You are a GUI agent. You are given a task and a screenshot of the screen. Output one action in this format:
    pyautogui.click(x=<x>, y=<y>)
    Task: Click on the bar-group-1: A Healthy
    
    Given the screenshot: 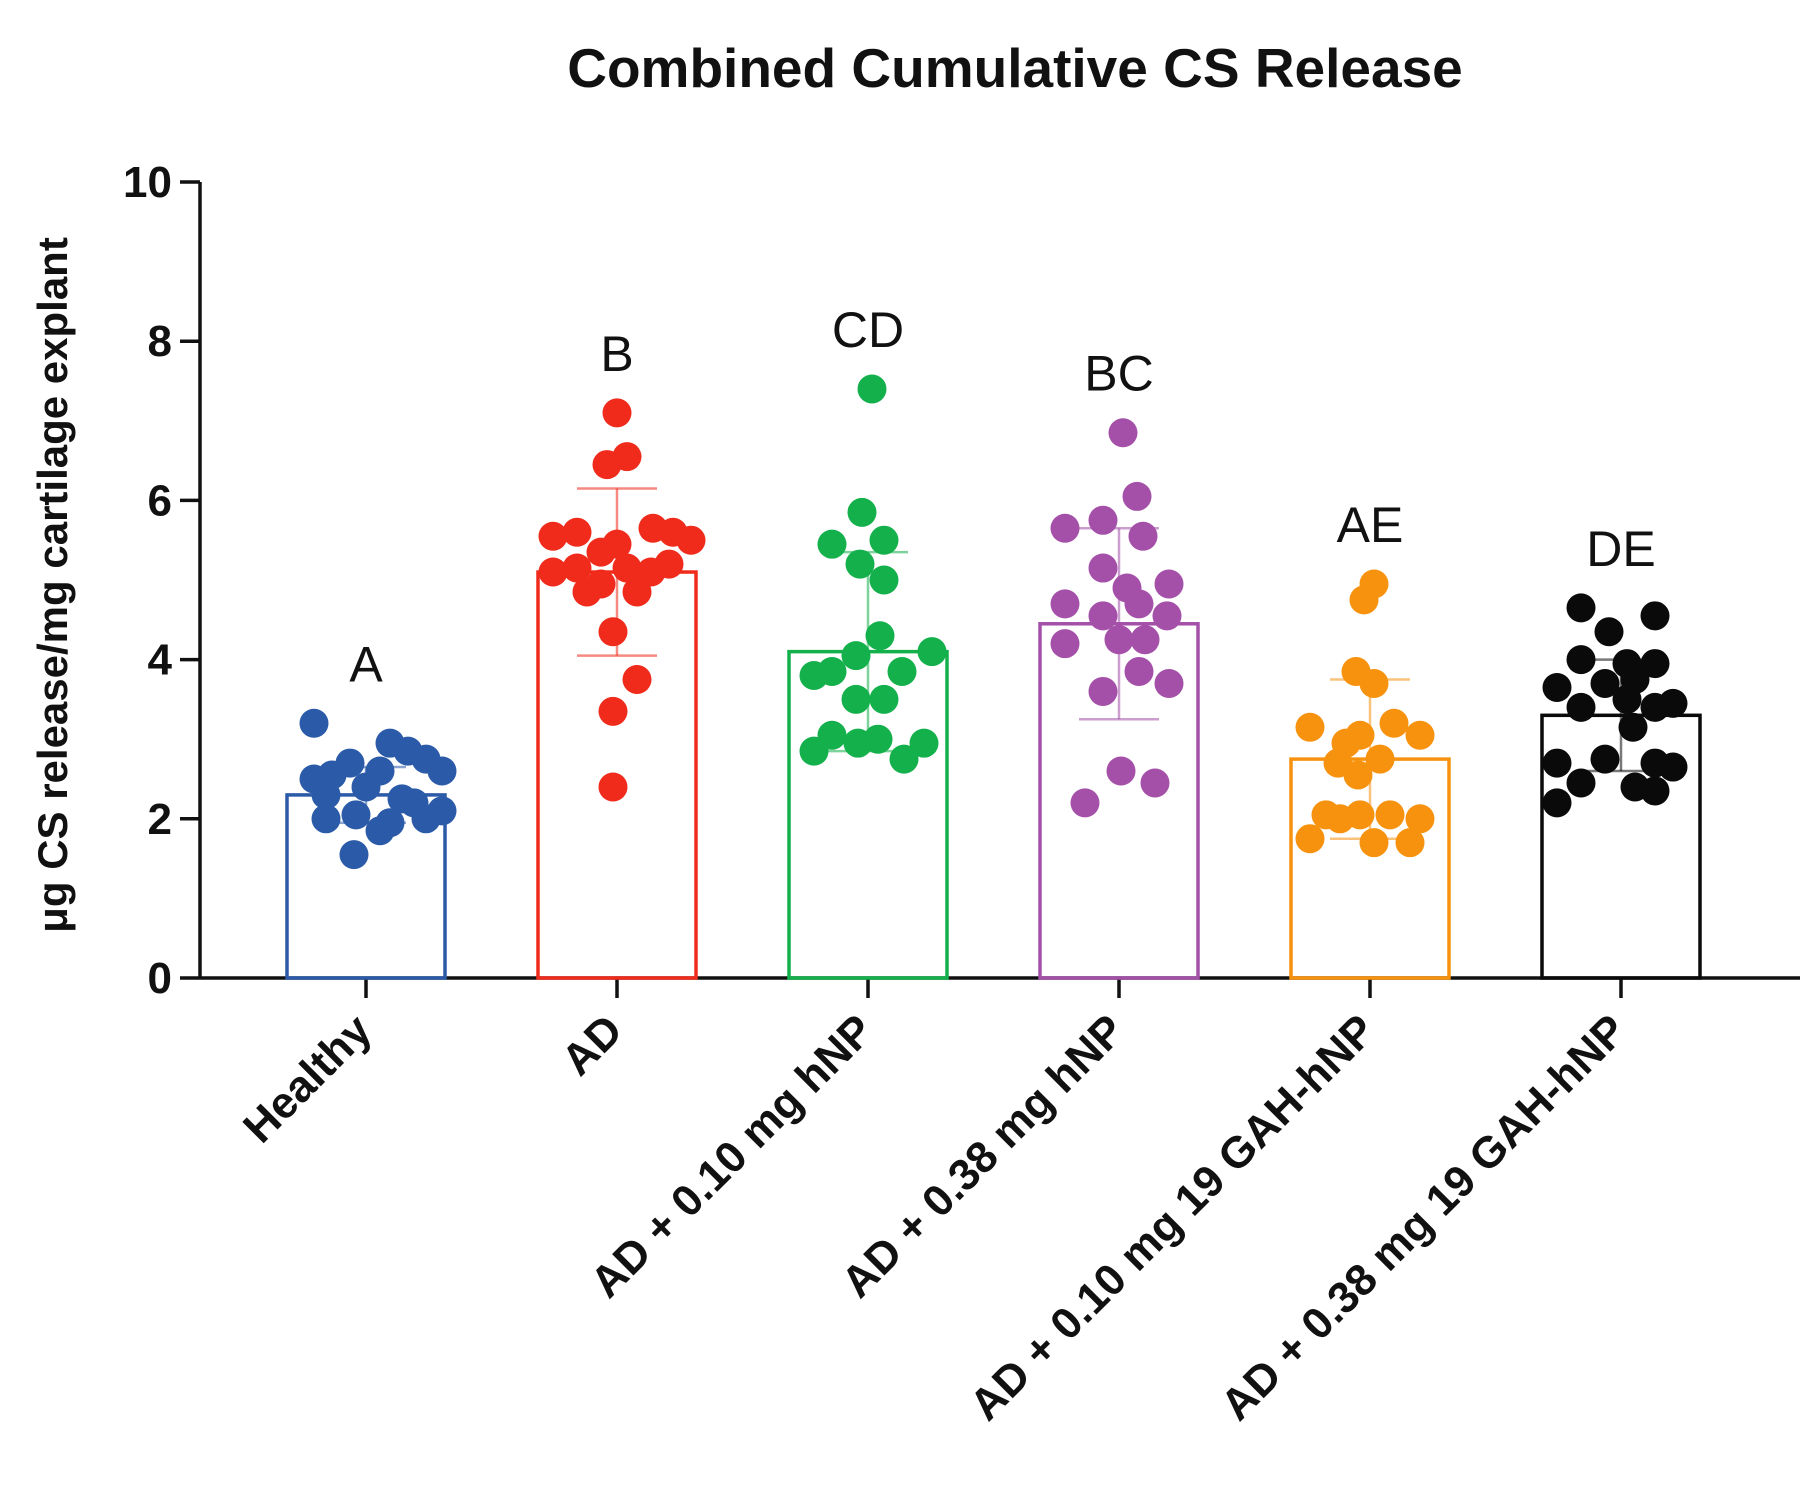 What is the action you would take?
    pyautogui.click(x=345, y=894)
    